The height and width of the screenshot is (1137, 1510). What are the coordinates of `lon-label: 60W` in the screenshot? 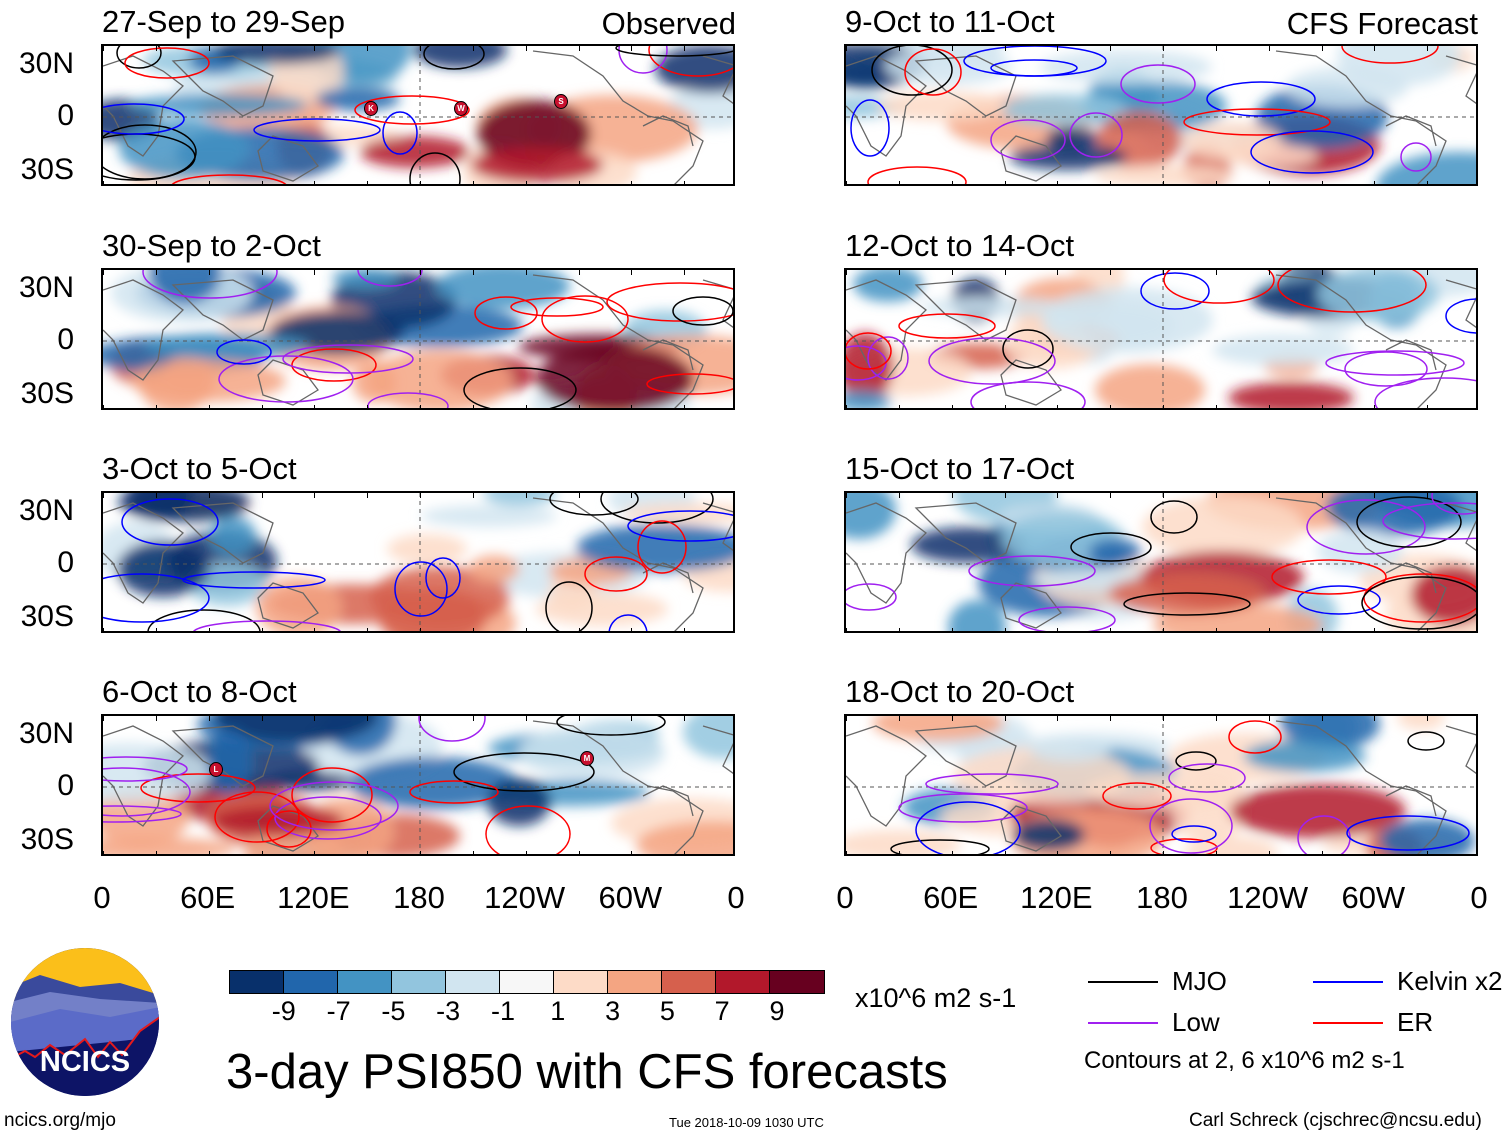 It's located at (630, 897).